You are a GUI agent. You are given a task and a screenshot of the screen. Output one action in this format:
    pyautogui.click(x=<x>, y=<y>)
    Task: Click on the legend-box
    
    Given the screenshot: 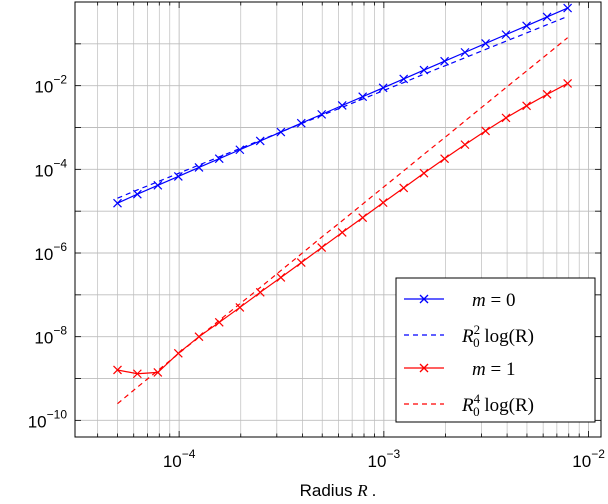 What is the action you would take?
    pyautogui.click(x=495, y=350)
    